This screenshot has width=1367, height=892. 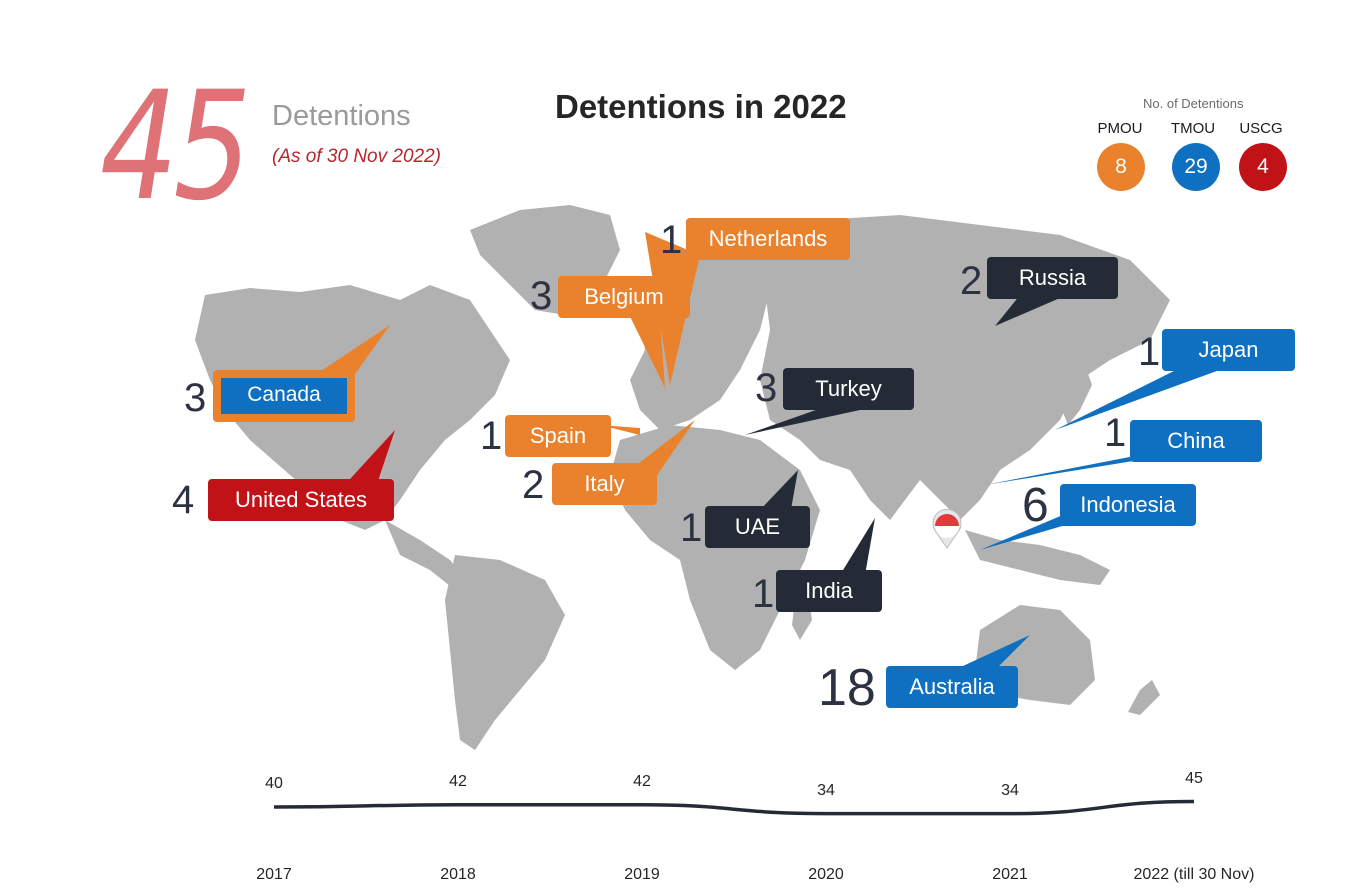 What do you see at coordinates (848, 389) in the screenshot?
I see `turkey-label: Turkey` at bounding box center [848, 389].